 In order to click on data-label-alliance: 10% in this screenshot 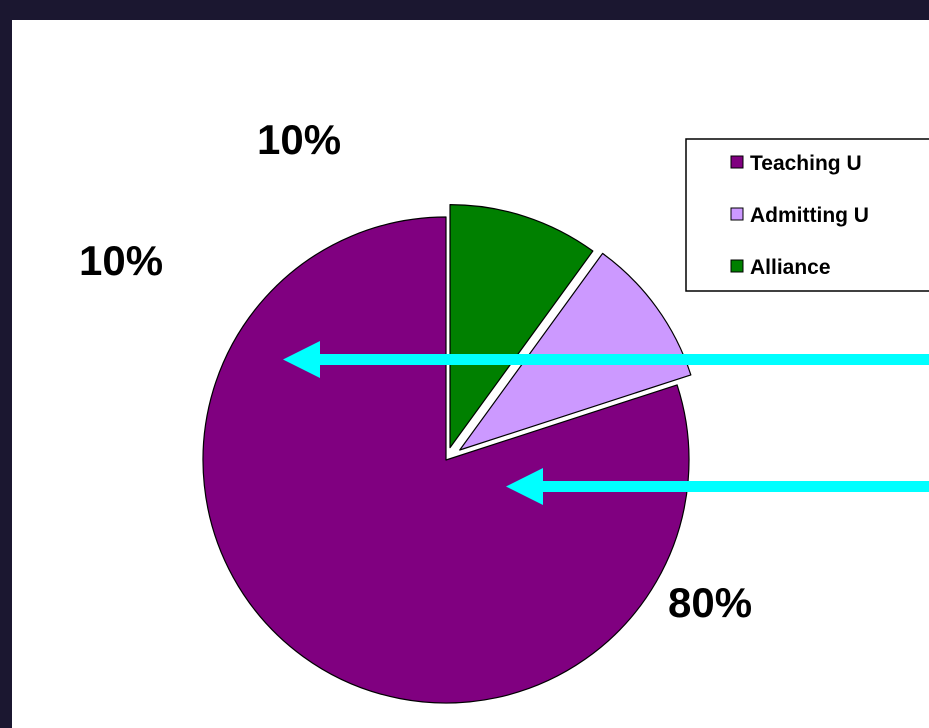, I will do `click(299, 139)`.